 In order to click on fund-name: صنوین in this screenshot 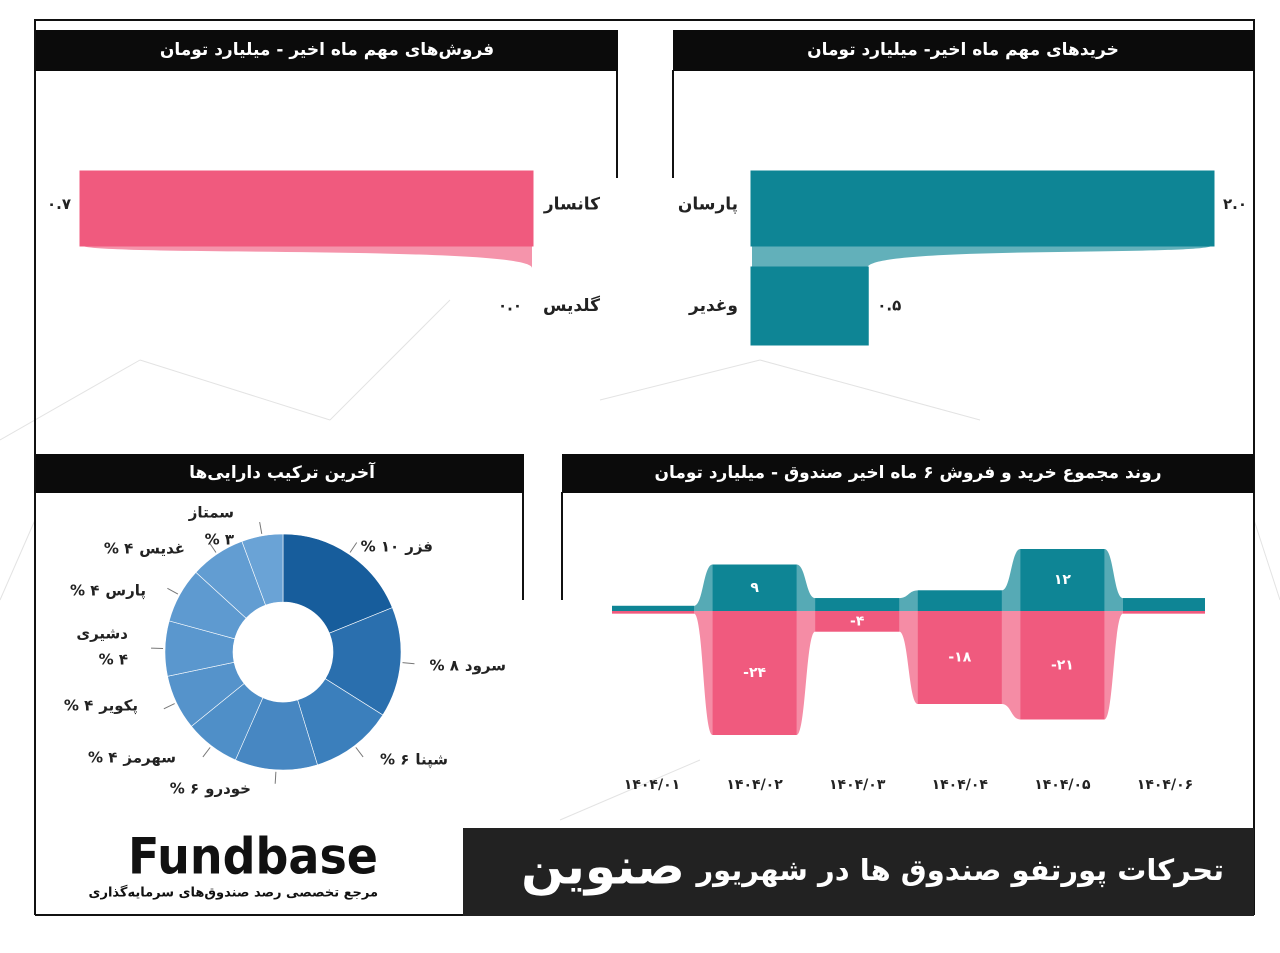, I will do `click(603, 867)`.